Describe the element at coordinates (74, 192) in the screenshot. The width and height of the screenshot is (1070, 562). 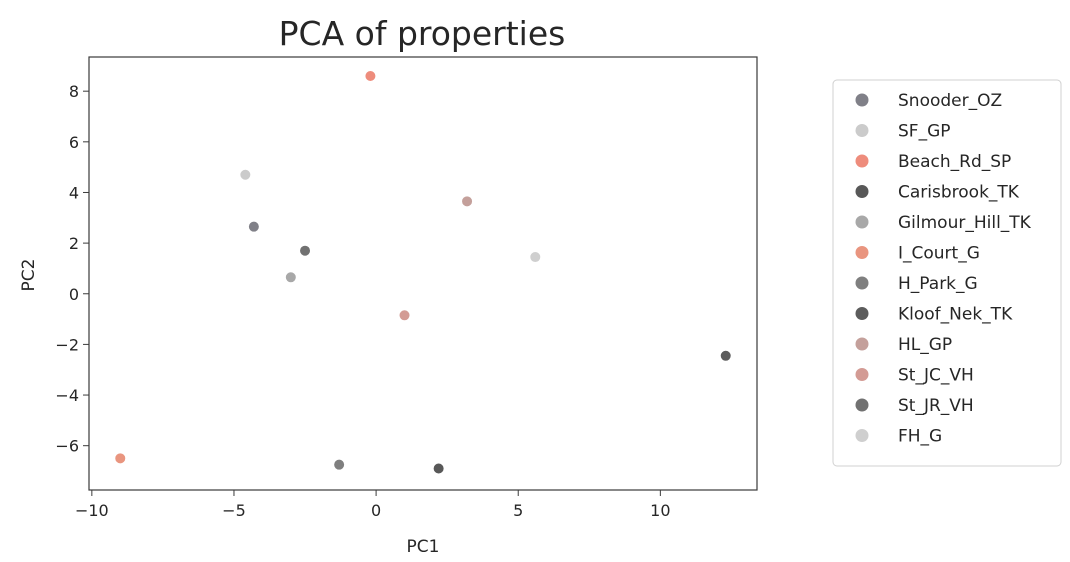
I see `y-tick-label: 4` at that location.